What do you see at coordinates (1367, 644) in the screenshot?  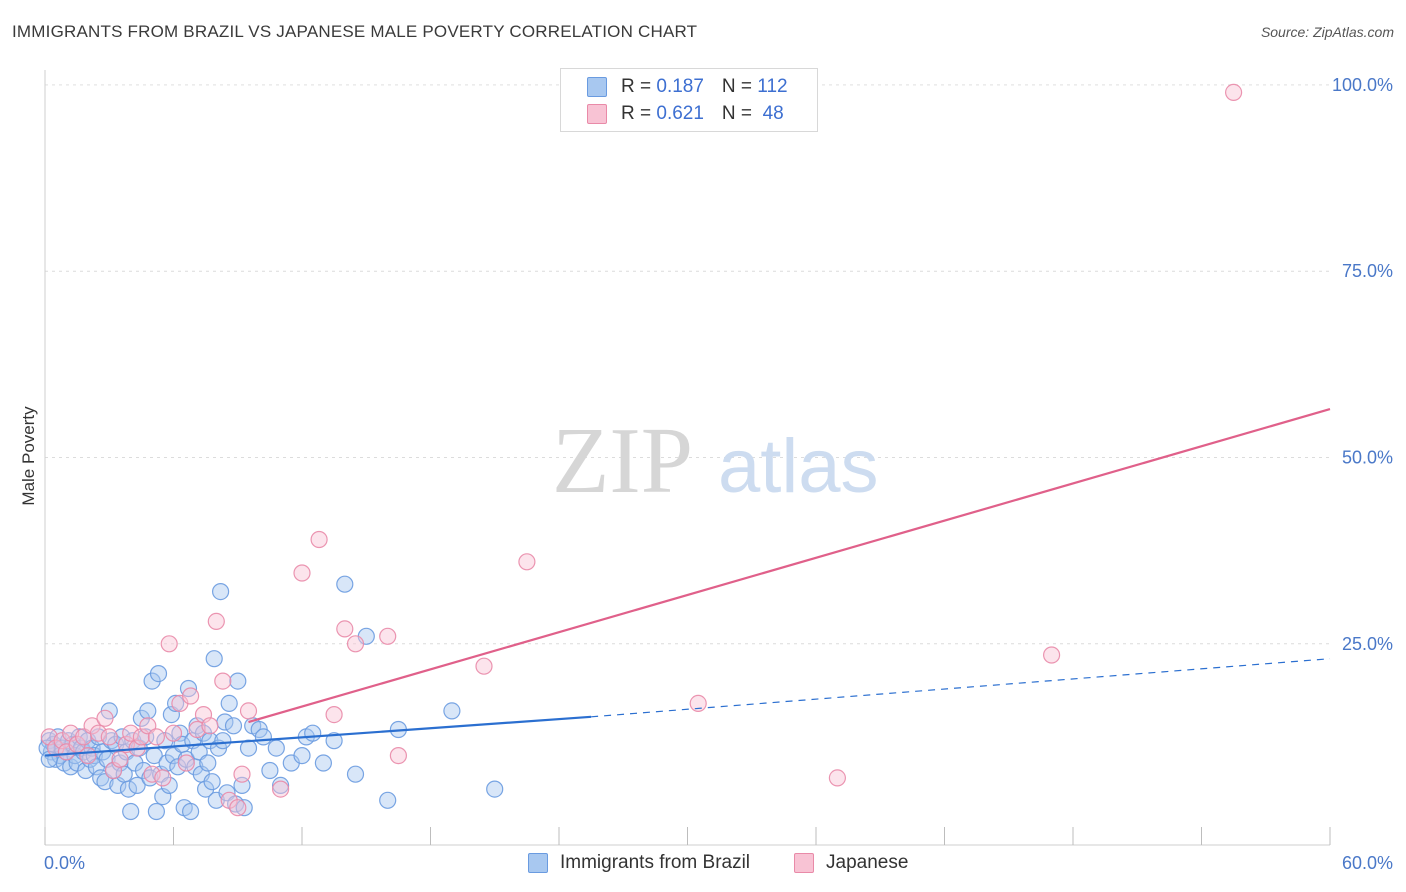 I see `y-tick-label: 25.0%` at bounding box center [1367, 644].